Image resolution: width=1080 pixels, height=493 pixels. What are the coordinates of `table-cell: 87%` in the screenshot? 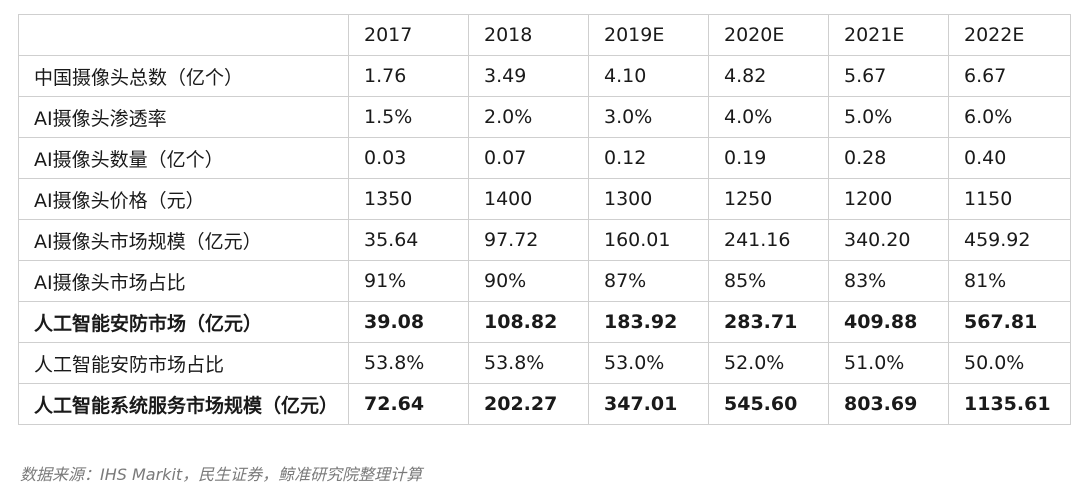 It's located at (648, 281).